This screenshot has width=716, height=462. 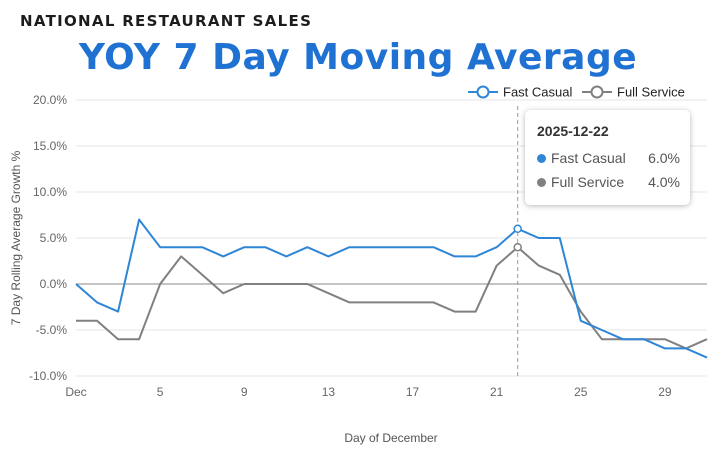 I want to click on tooltip-fast-casual-dot-icon, so click(x=541, y=158).